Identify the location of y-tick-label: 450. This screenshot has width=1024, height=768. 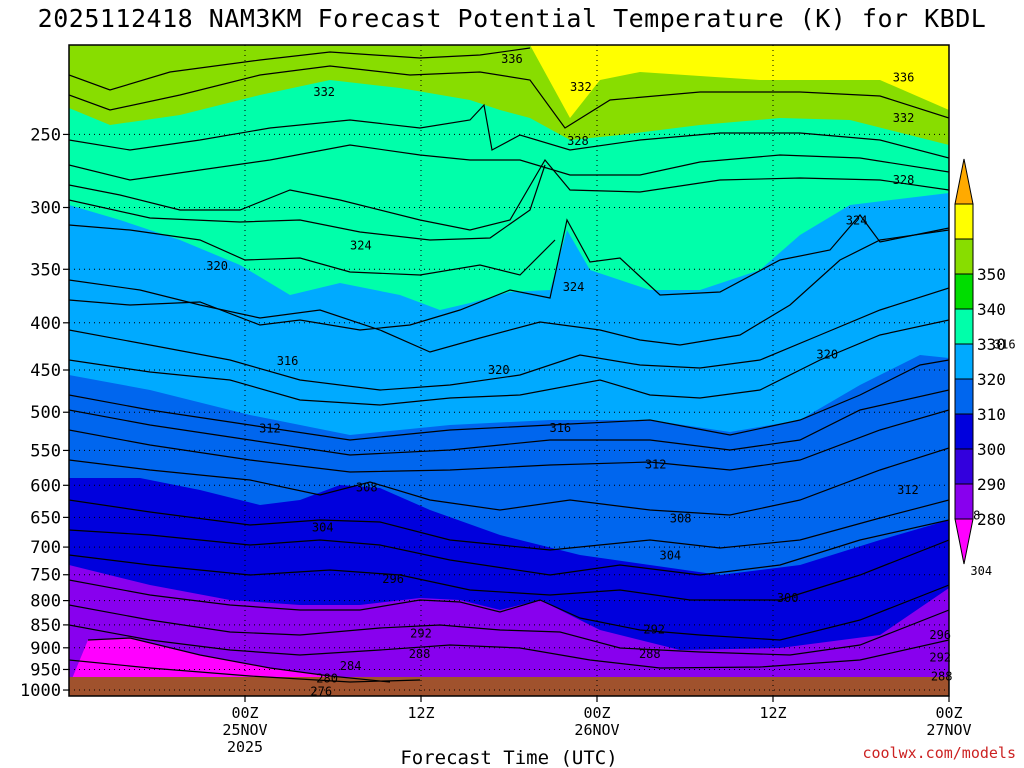
(45, 371).